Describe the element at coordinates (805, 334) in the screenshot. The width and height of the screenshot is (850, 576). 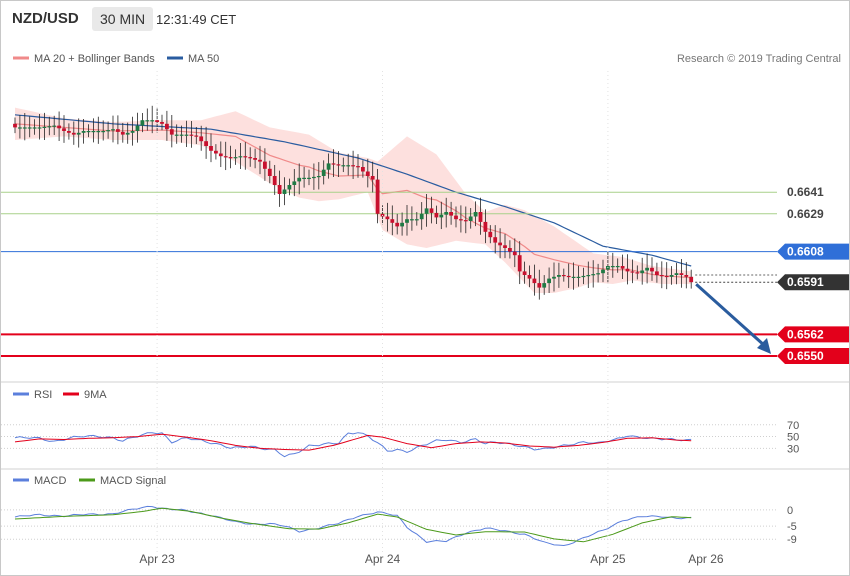
I see `level-label-text: 0.6562` at that location.